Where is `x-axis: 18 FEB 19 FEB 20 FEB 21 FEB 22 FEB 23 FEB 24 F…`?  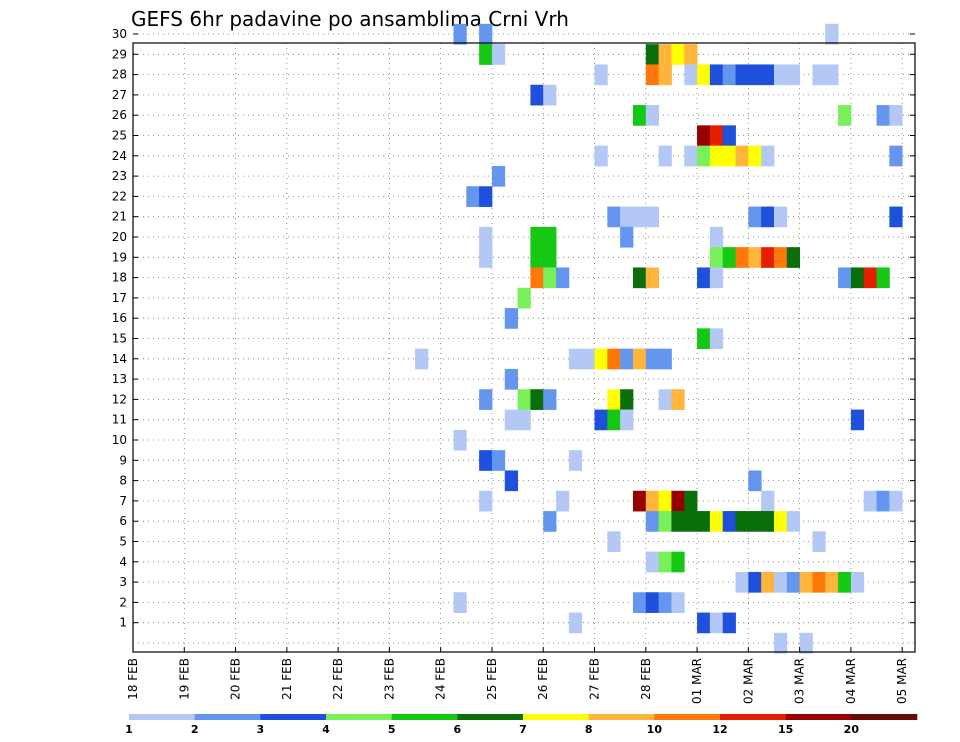 x-axis: 18 FEB 19 FEB 20 FEB 21 FEB 22 FEB 23 FEB 24 F… is located at coordinates (517, 675).